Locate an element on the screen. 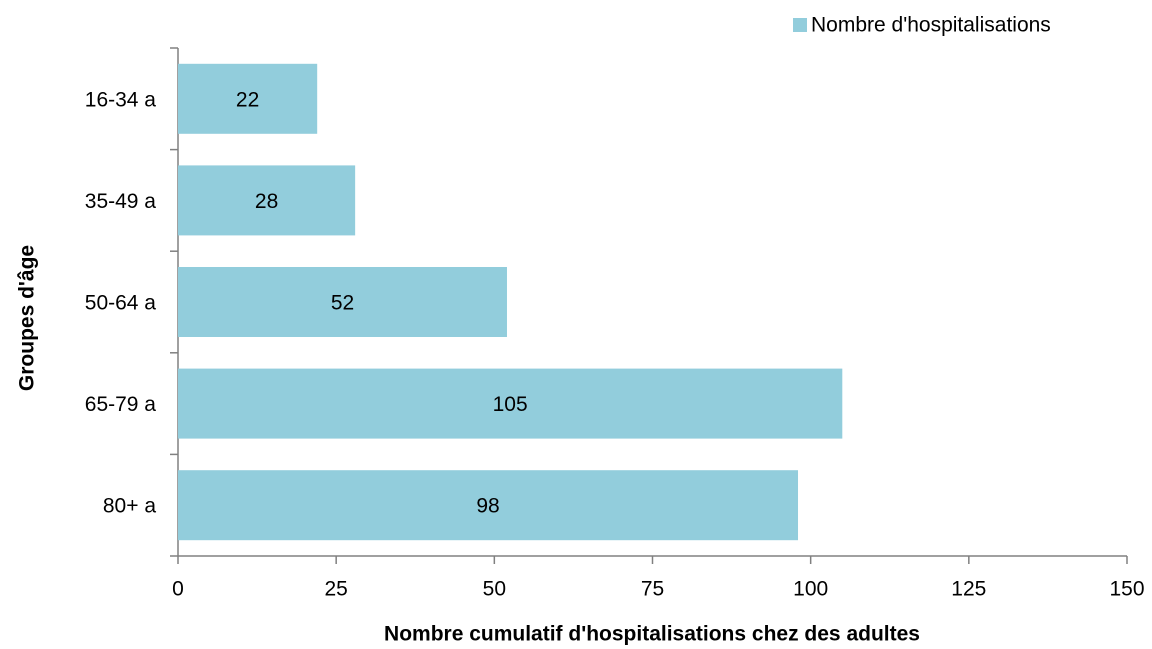  legend-label: Nombre d'hospitalisations is located at coordinates (931, 25).